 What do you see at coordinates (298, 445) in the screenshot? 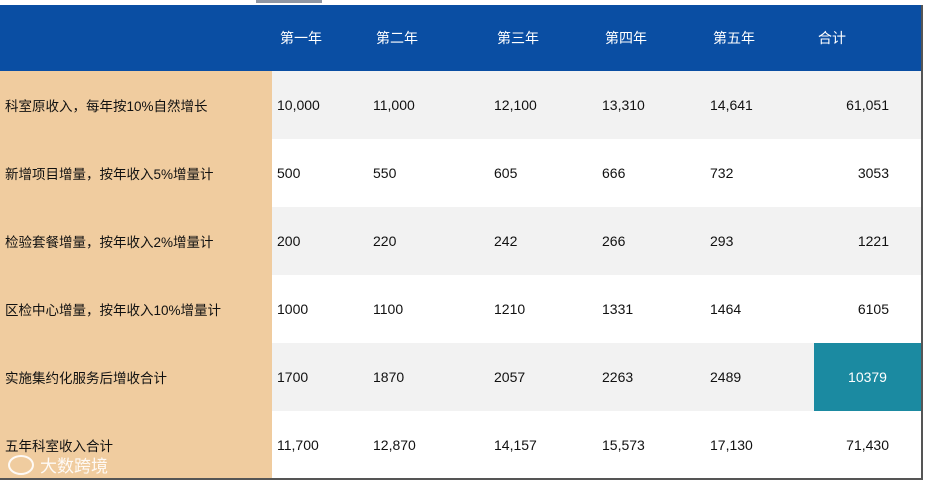
I see `cell-value: 11,700` at bounding box center [298, 445].